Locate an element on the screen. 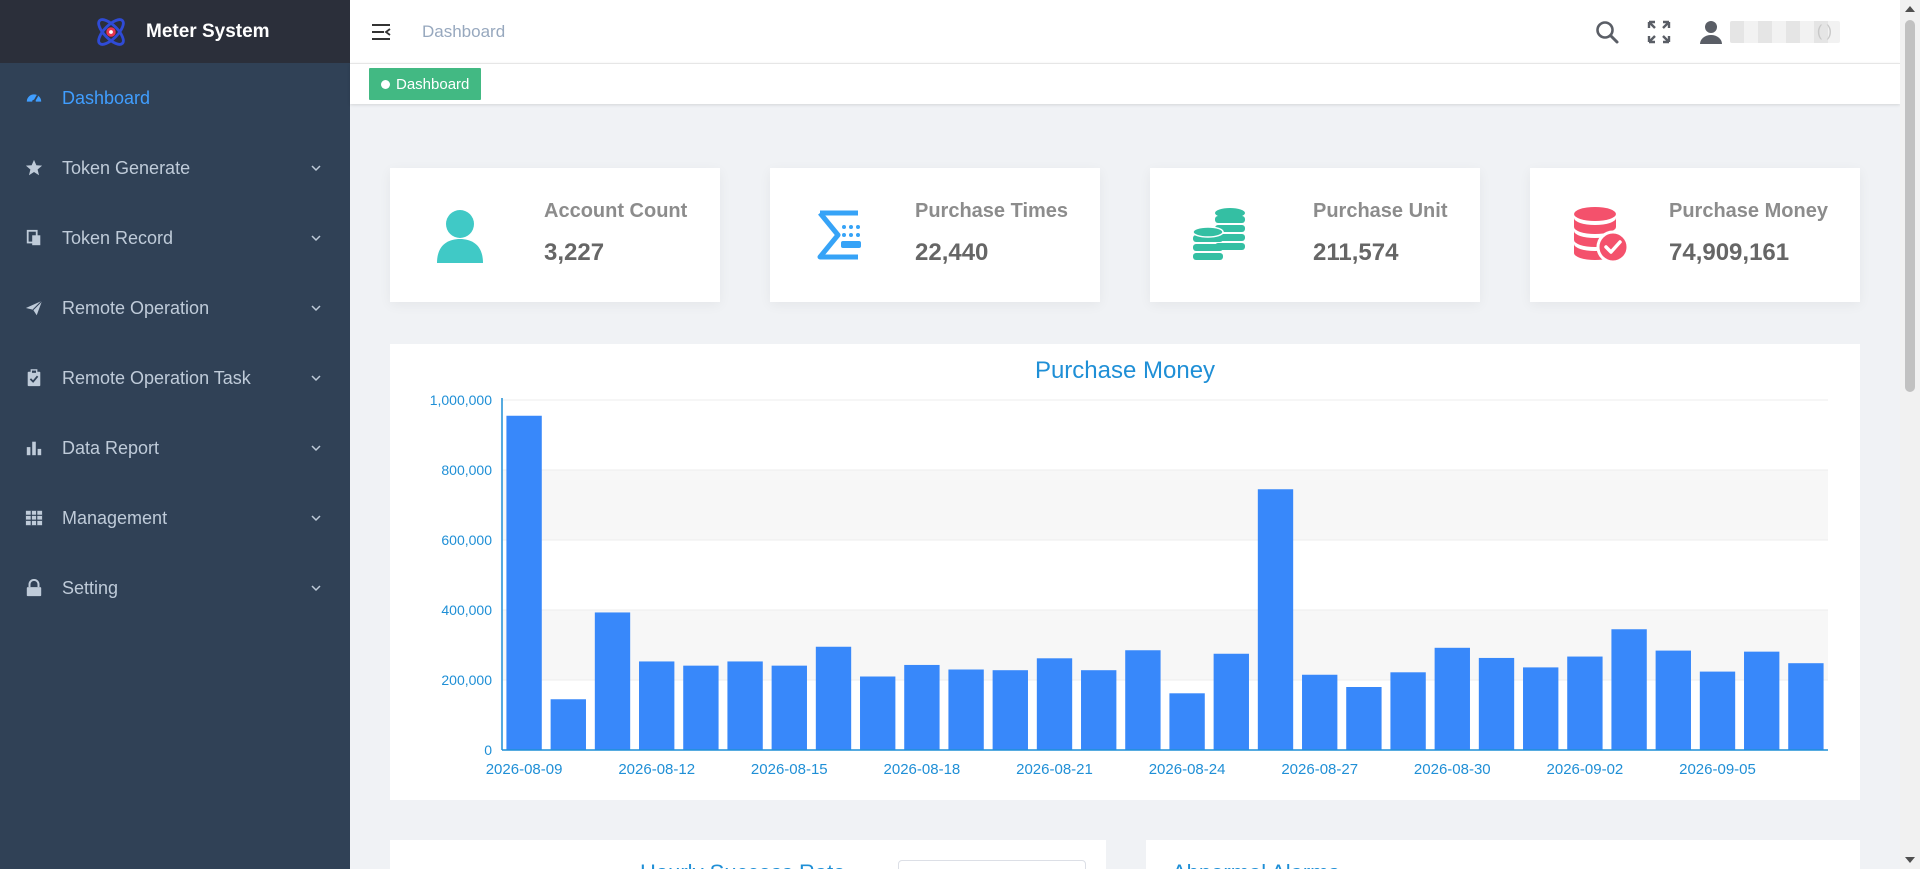  sidebar-item-remote-operation: Remote Operation is located at coordinates (175, 308).